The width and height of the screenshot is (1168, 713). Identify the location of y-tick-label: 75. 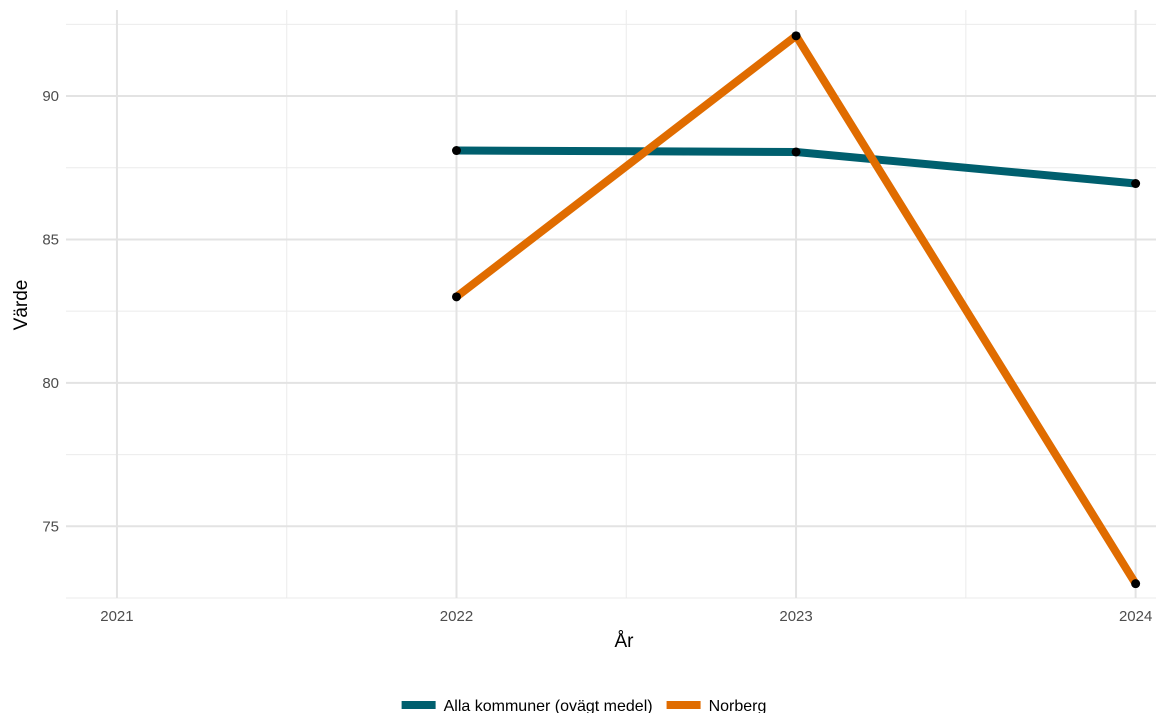
(50, 526).